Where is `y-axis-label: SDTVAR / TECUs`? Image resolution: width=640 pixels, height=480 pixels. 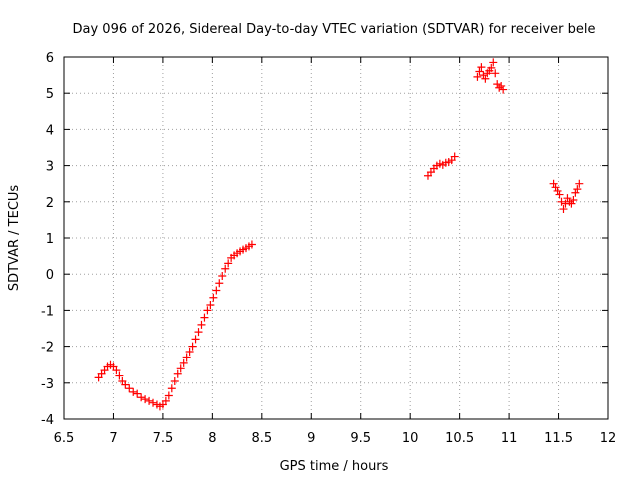 y-axis-label: SDTVAR / TECUs is located at coordinates (14, 238).